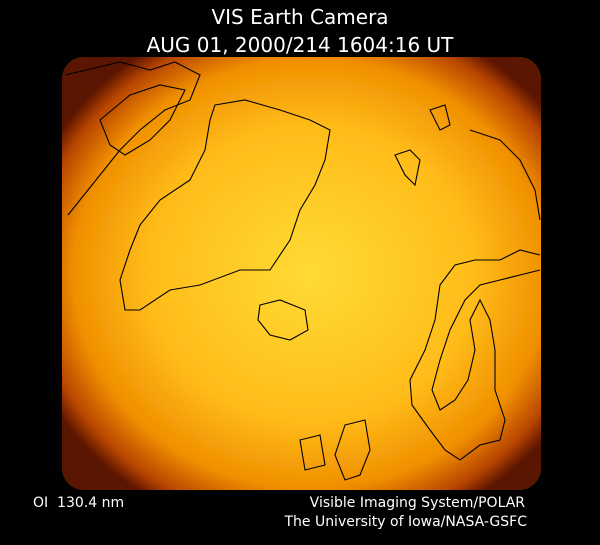 The height and width of the screenshot is (545, 600). What do you see at coordinates (301, 45) in the screenshot?
I see `image-timestamp: AUG 01, 2000/214 1604:16 UT` at bounding box center [301, 45].